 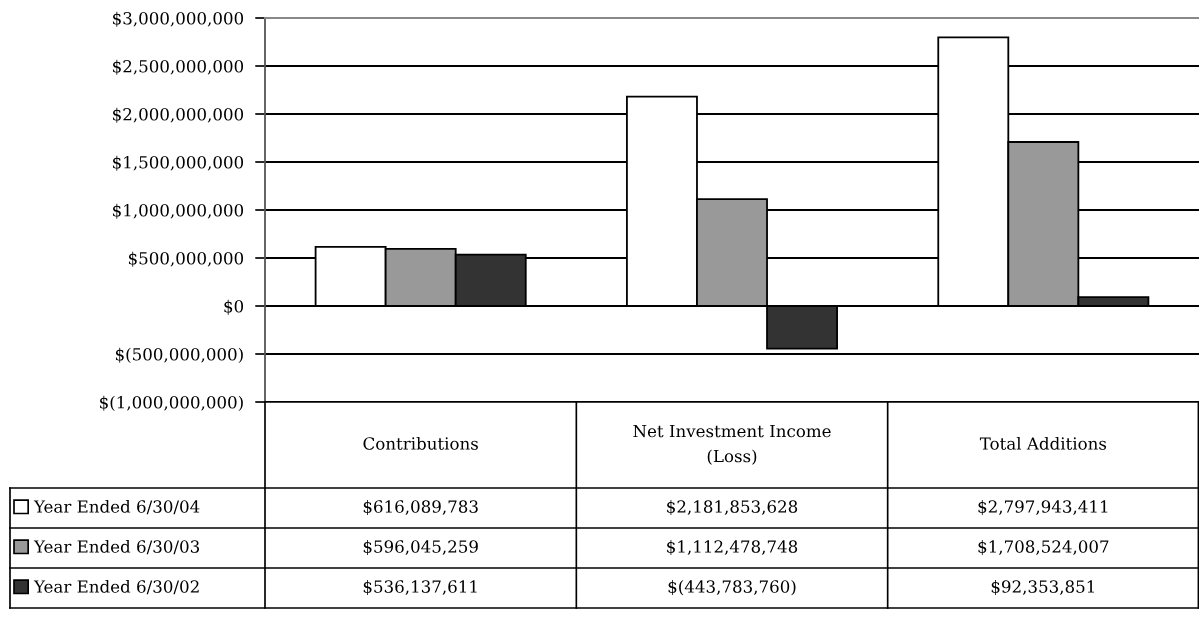 What do you see at coordinates (234, 307) in the screenshot?
I see `y-tick-label: $0` at bounding box center [234, 307].